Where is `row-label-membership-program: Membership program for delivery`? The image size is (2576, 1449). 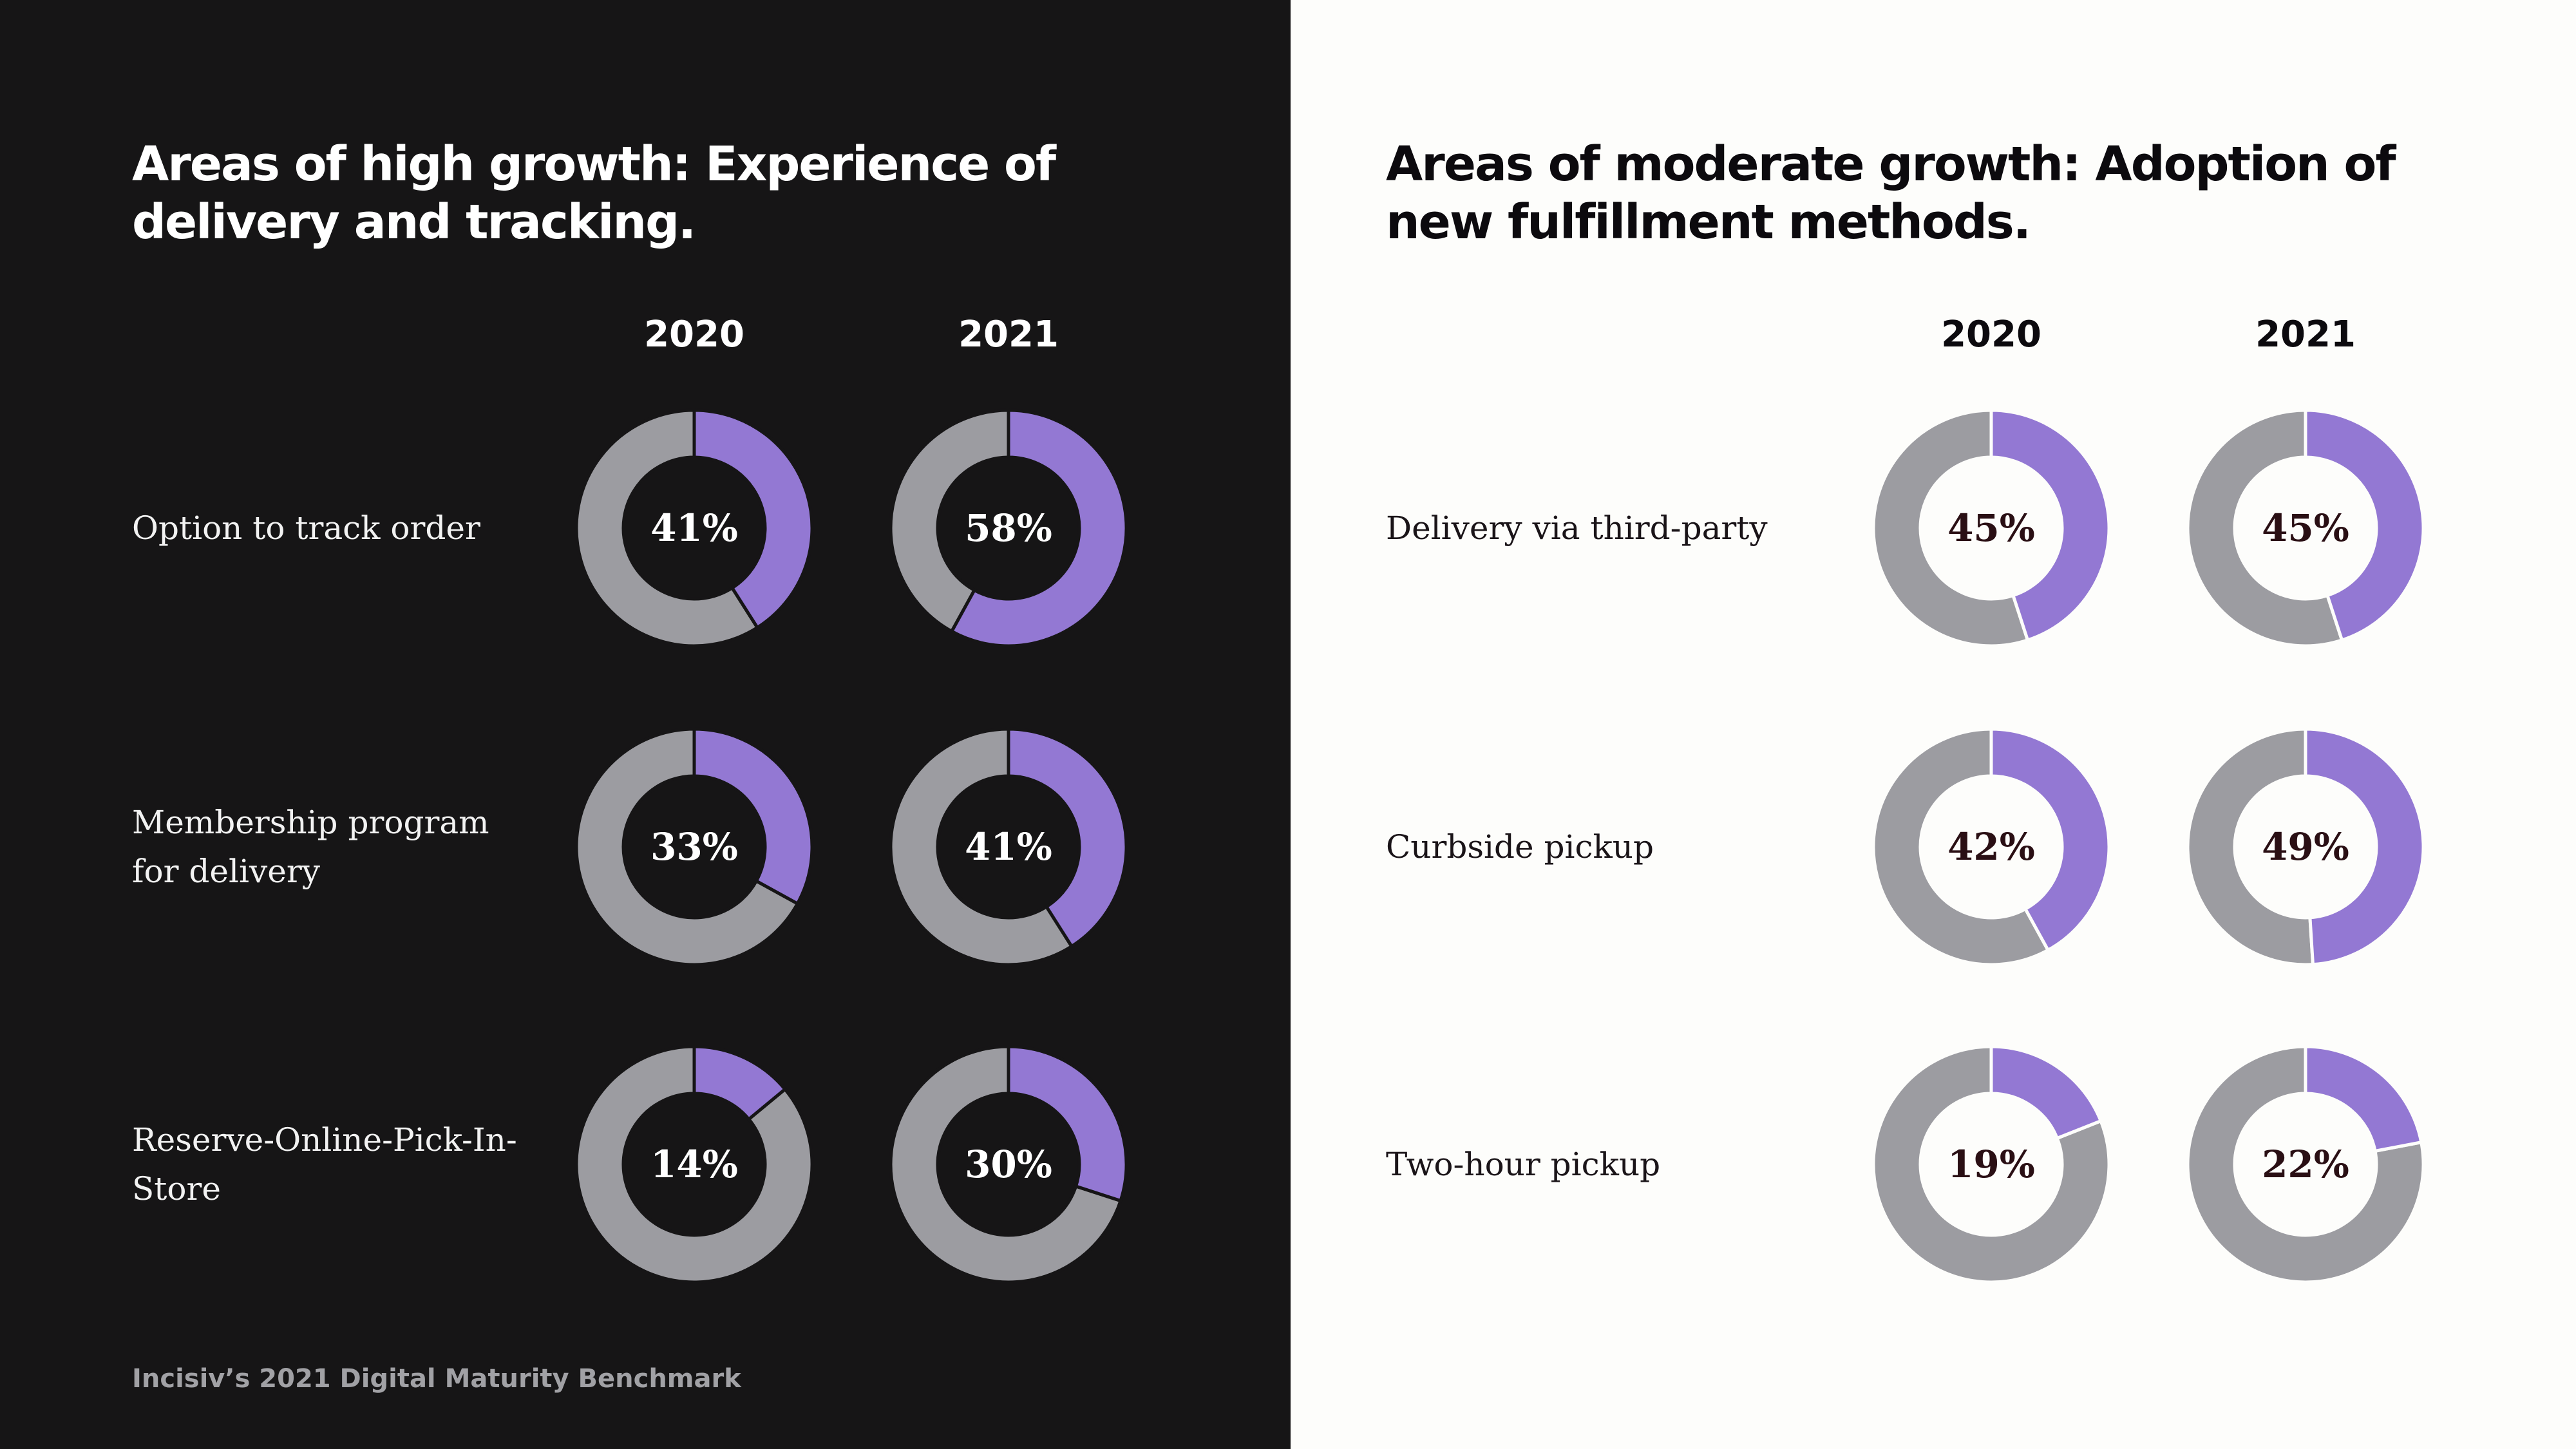
row-label-membership-program: Membership program for delivery is located at coordinates (310, 847).